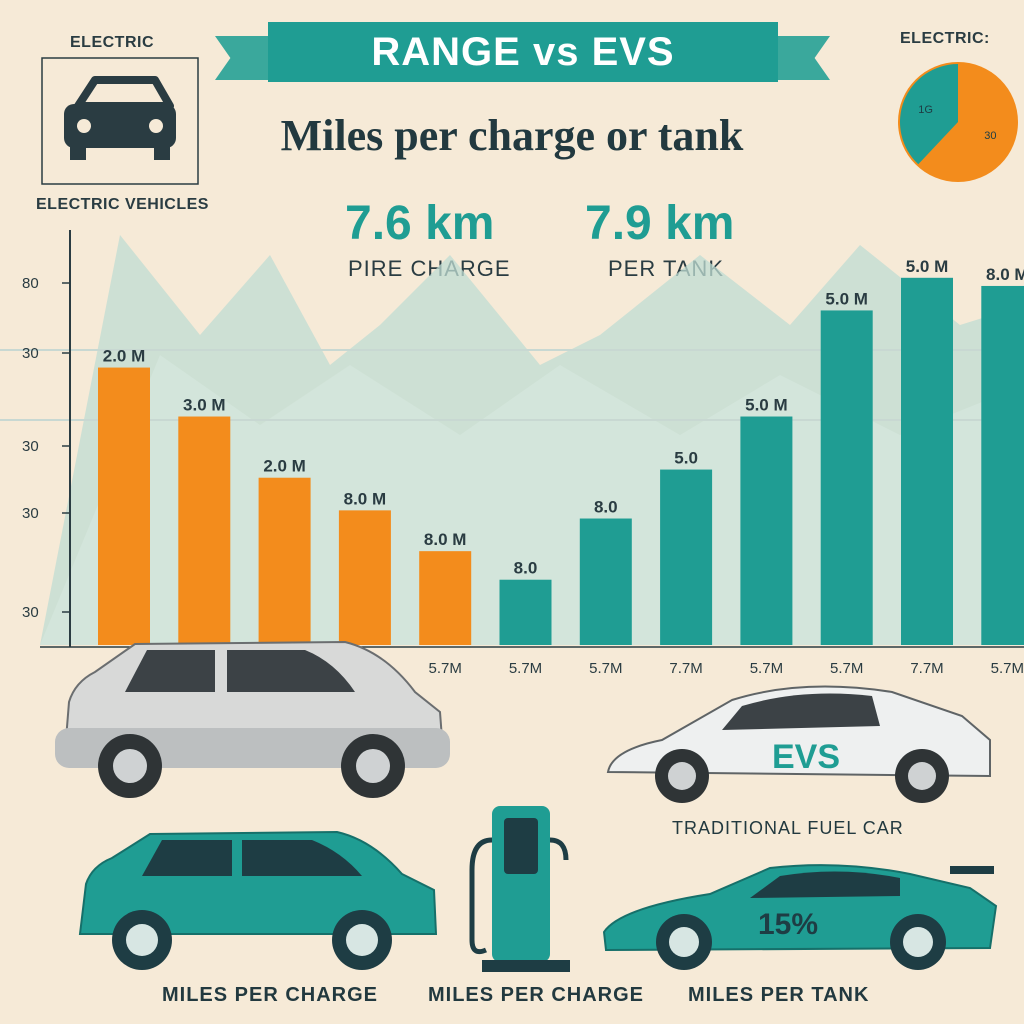 Image resolution: width=1024 pixels, height=1024 pixels. Describe the element at coordinates (512, 135) in the screenshot. I see `chart-subtitle: Miles per charge or tank` at that location.